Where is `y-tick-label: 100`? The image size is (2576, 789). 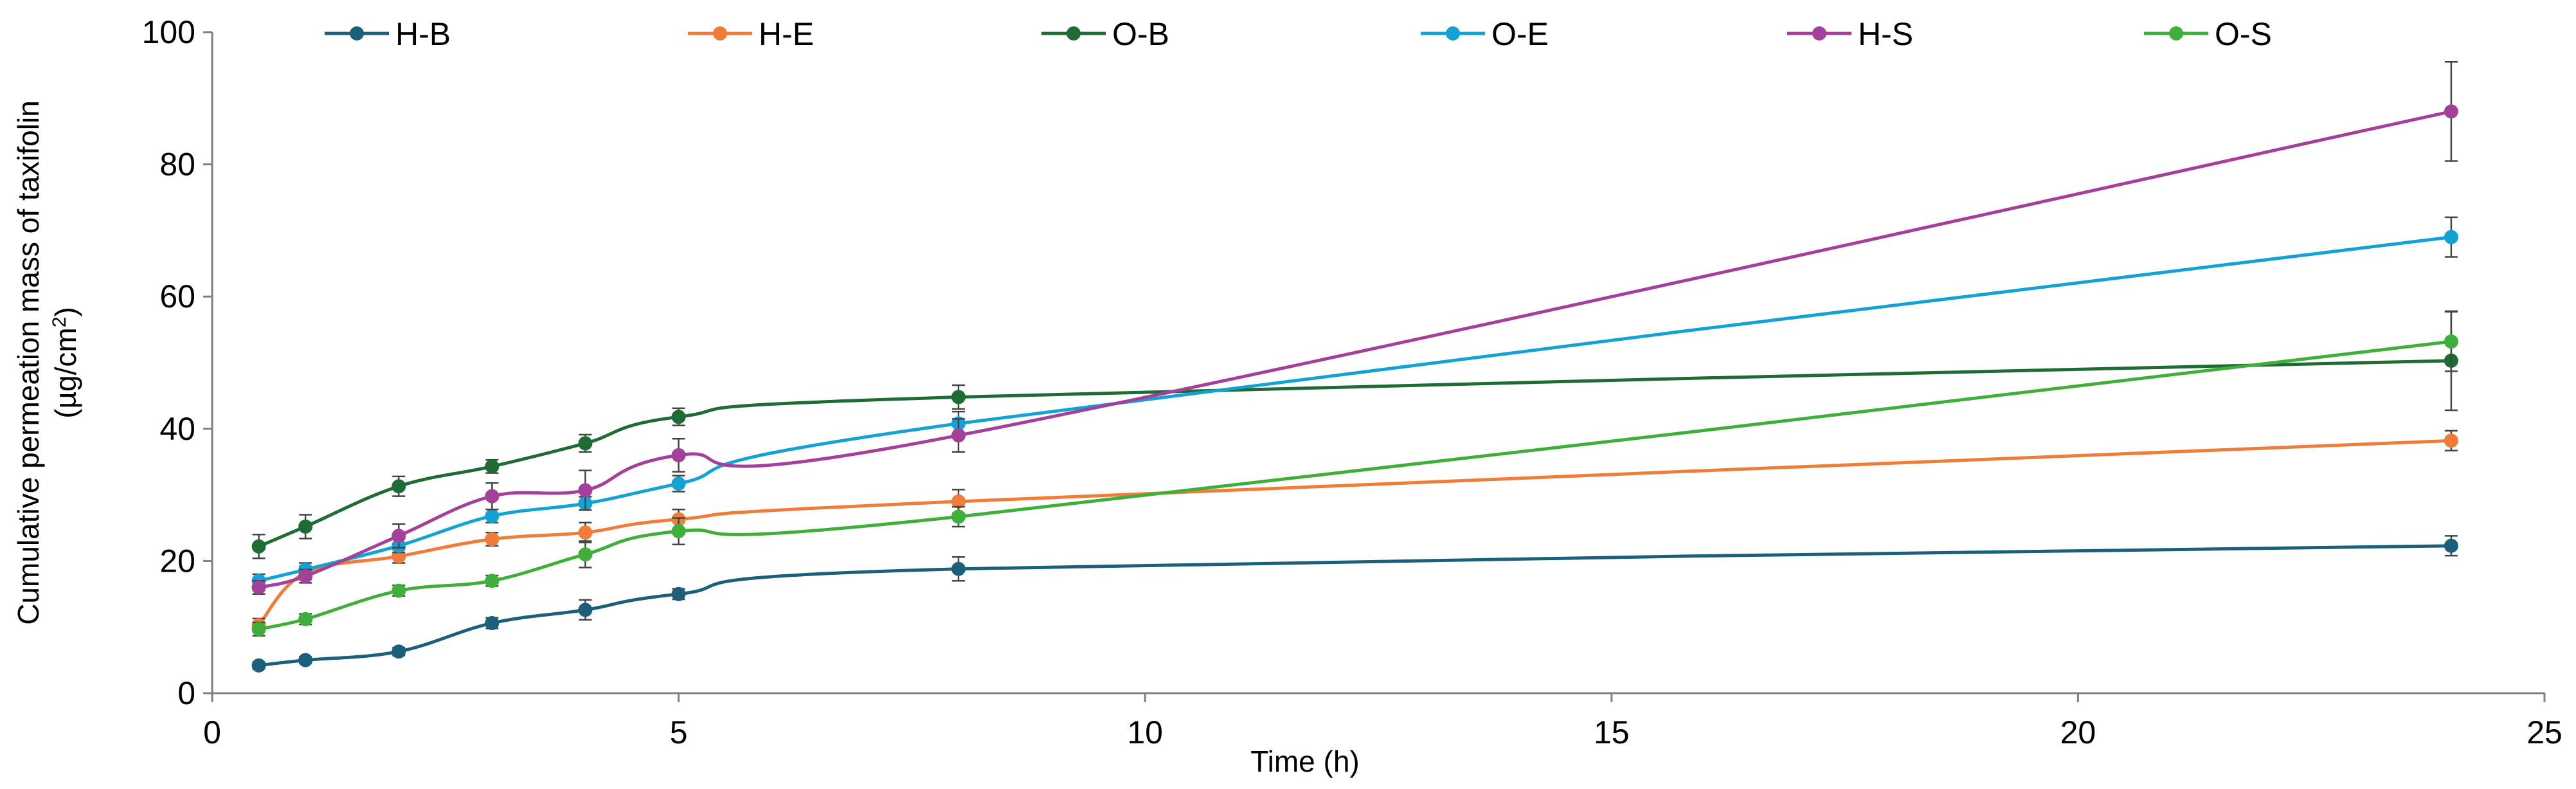 y-tick-label: 100 is located at coordinates (168, 32).